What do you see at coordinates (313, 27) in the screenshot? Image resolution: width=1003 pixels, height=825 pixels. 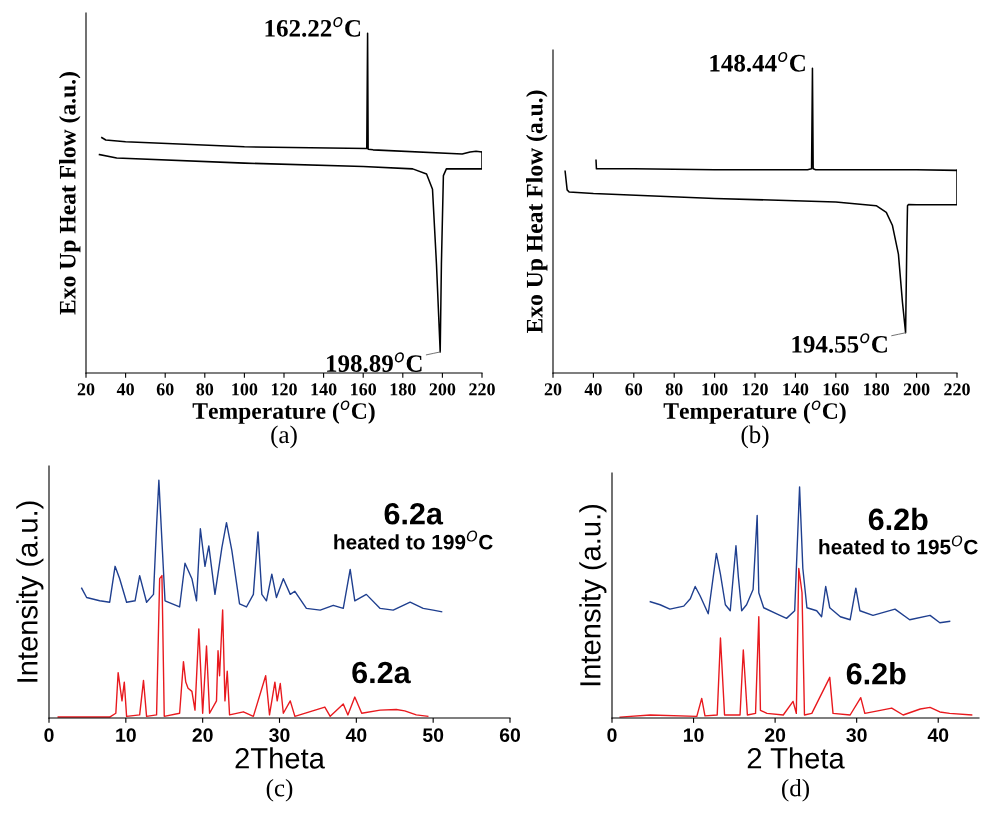 I see `annotation: 162.22$^{o}$C` at bounding box center [313, 27].